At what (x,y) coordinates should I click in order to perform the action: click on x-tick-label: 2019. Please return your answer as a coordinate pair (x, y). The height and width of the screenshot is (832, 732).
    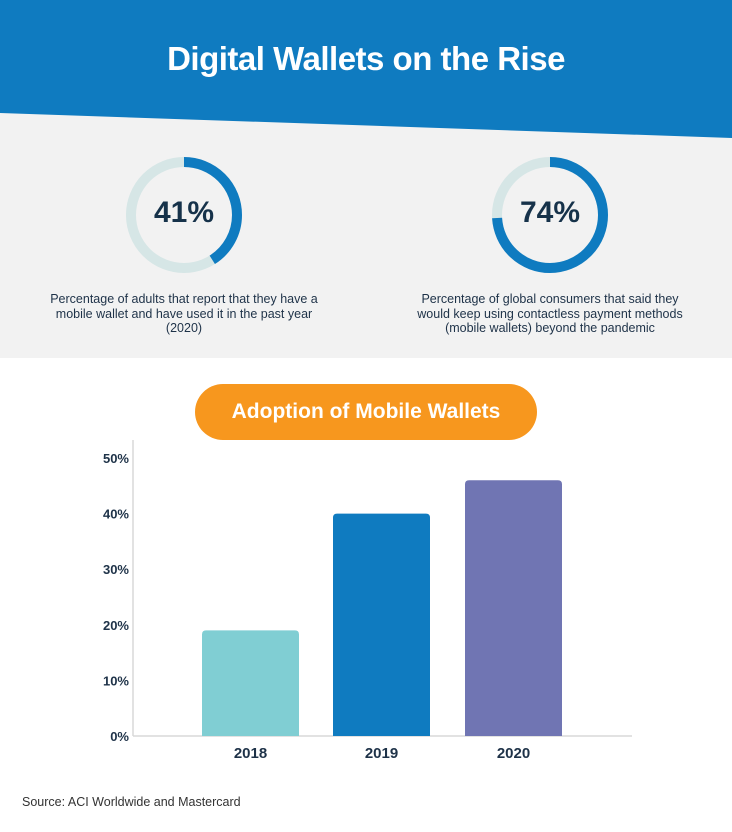
    Looking at the image, I should click on (381, 753).